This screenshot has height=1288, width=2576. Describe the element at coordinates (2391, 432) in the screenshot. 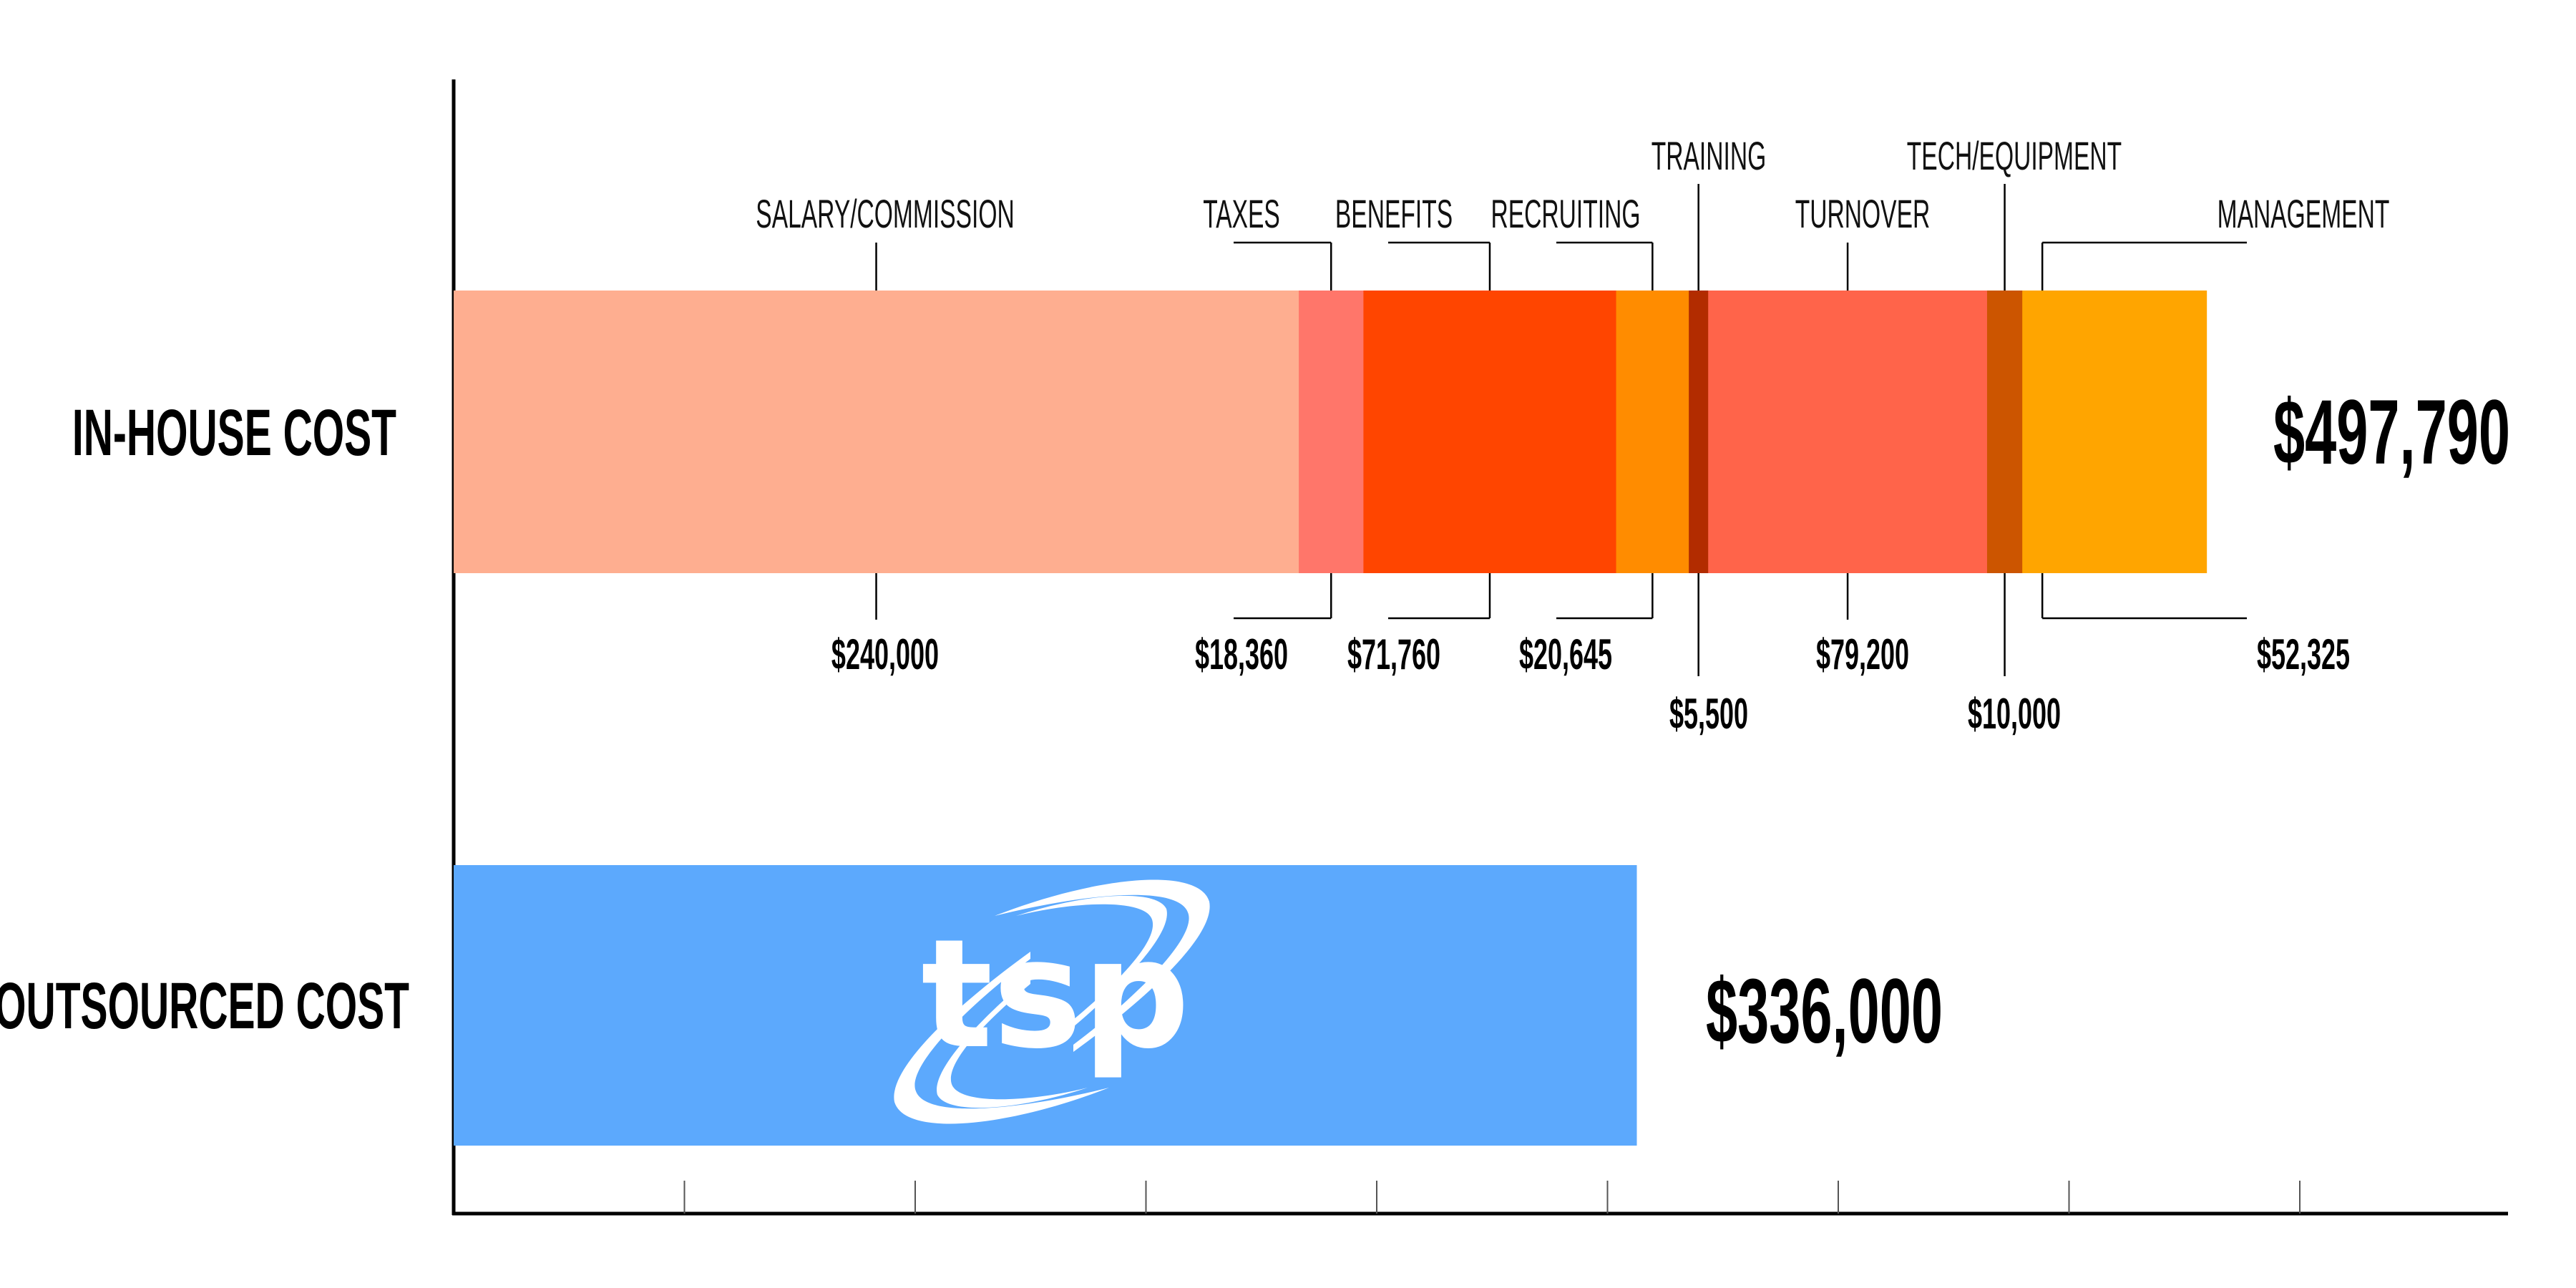

I see `in-house-total: $497,790` at that location.